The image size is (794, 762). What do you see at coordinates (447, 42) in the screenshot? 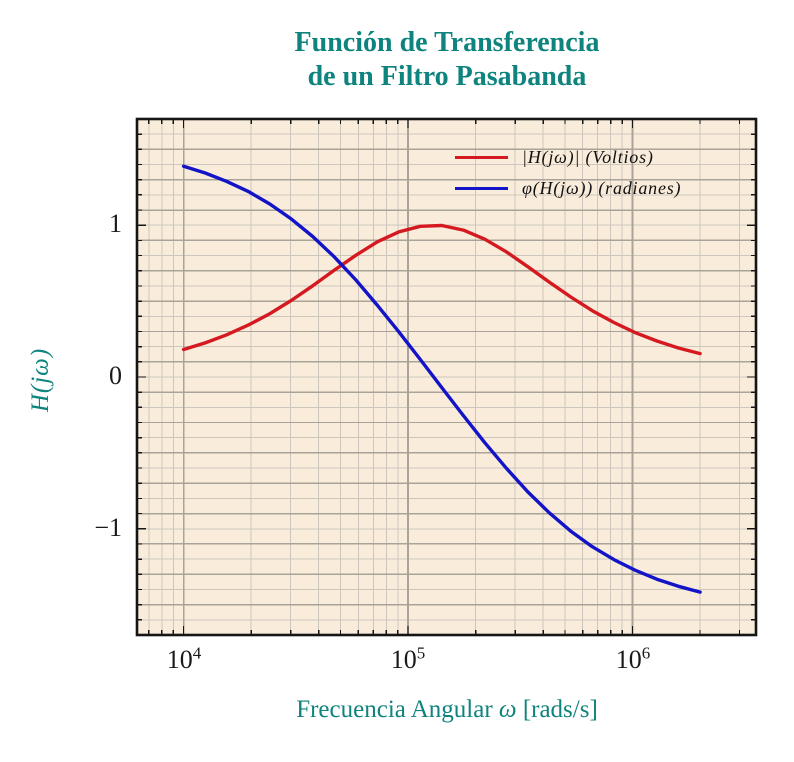
I see `chart-title-line1: Función de Transferencia` at bounding box center [447, 42].